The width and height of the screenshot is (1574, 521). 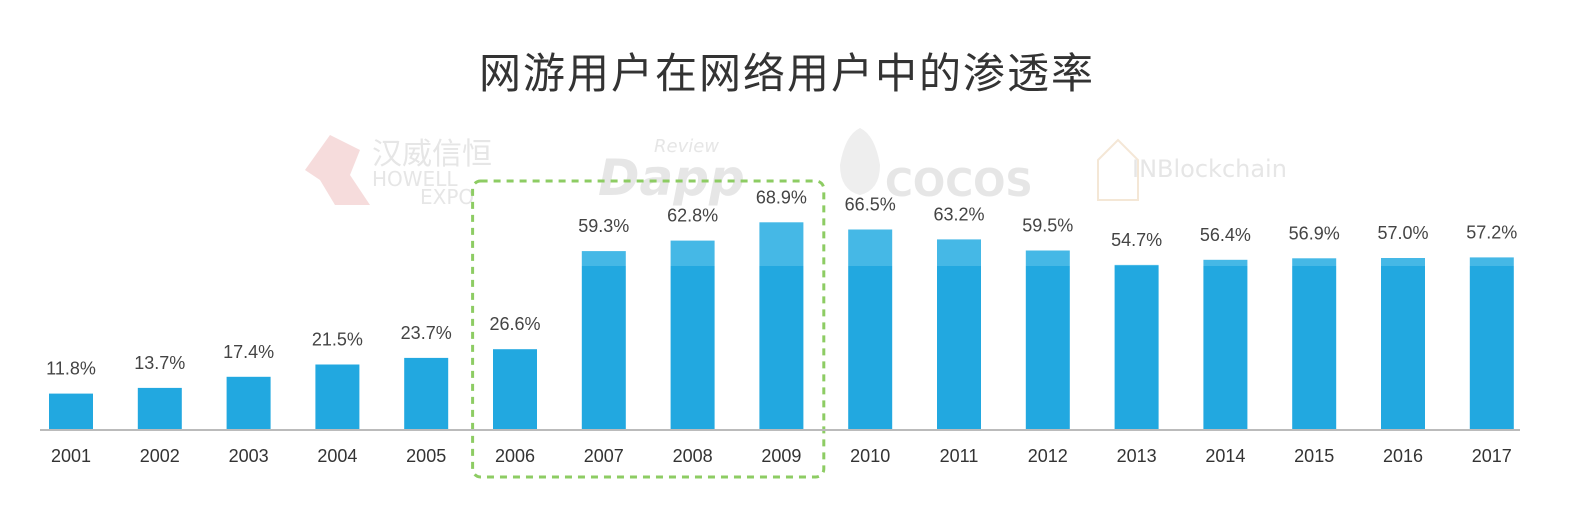 What do you see at coordinates (1402, 233) in the screenshot?
I see `value-label-2016: 57.0%` at bounding box center [1402, 233].